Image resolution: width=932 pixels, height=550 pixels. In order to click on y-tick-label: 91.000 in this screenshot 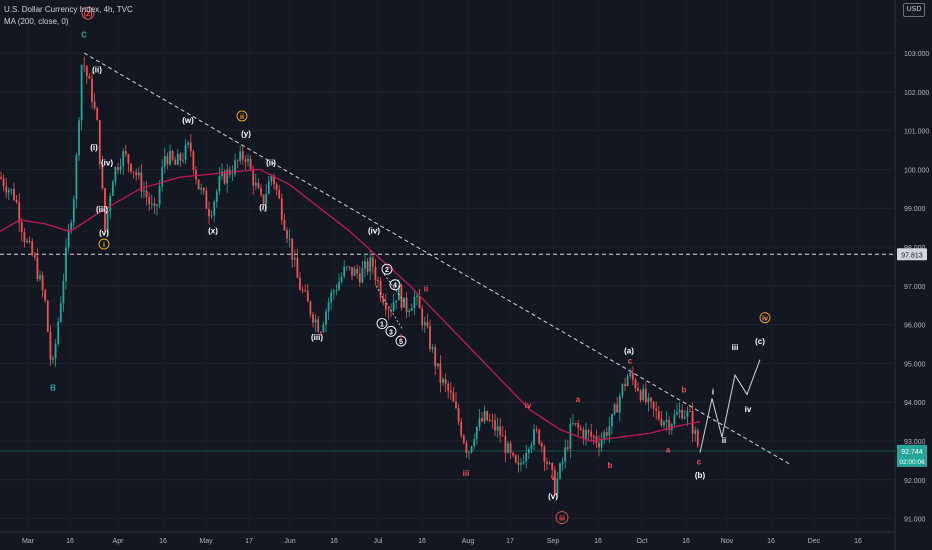, I will do `click(915, 520)`.